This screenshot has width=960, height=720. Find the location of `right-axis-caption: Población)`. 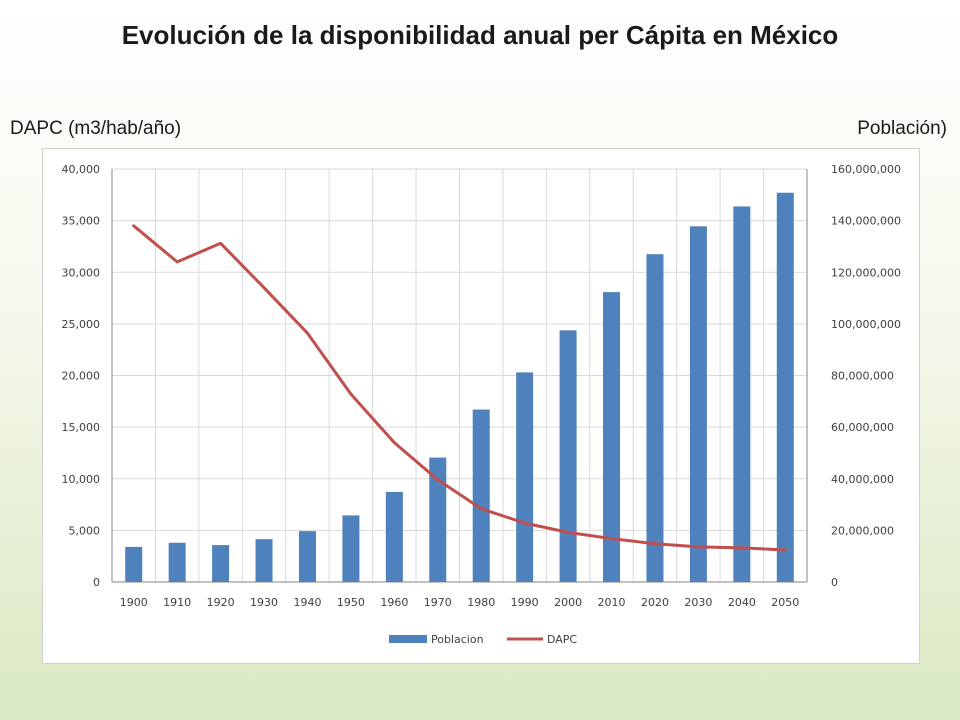

right-axis-caption: Población) is located at coordinates (902, 128).